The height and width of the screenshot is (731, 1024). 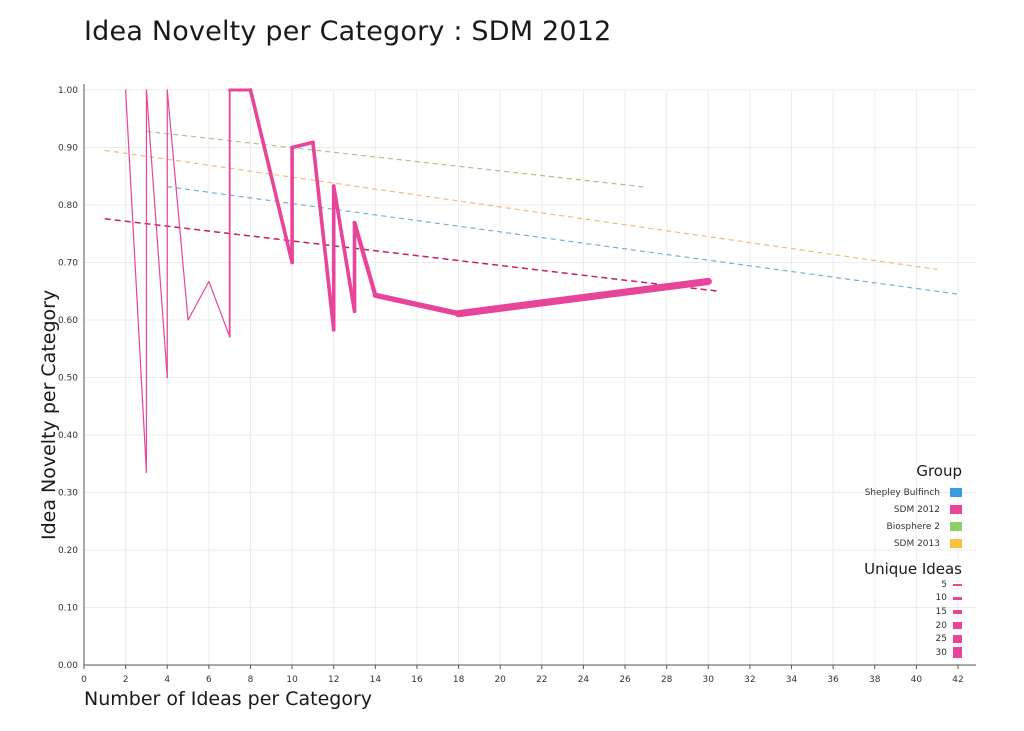 I want to click on y-tick-label: 0.50, so click(x=68, y=379).